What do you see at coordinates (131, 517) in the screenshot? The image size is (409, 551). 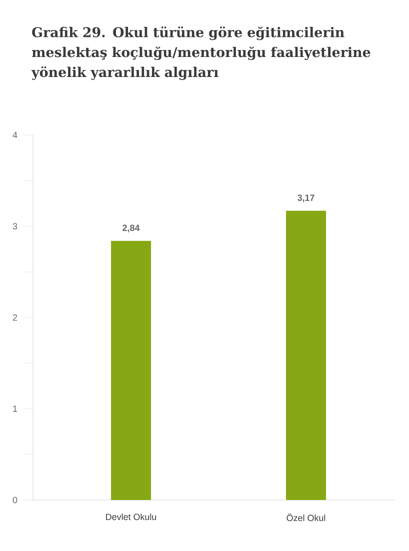 I see `x-tick-label: Devlet Okulu` at bounding box center [131, 517].